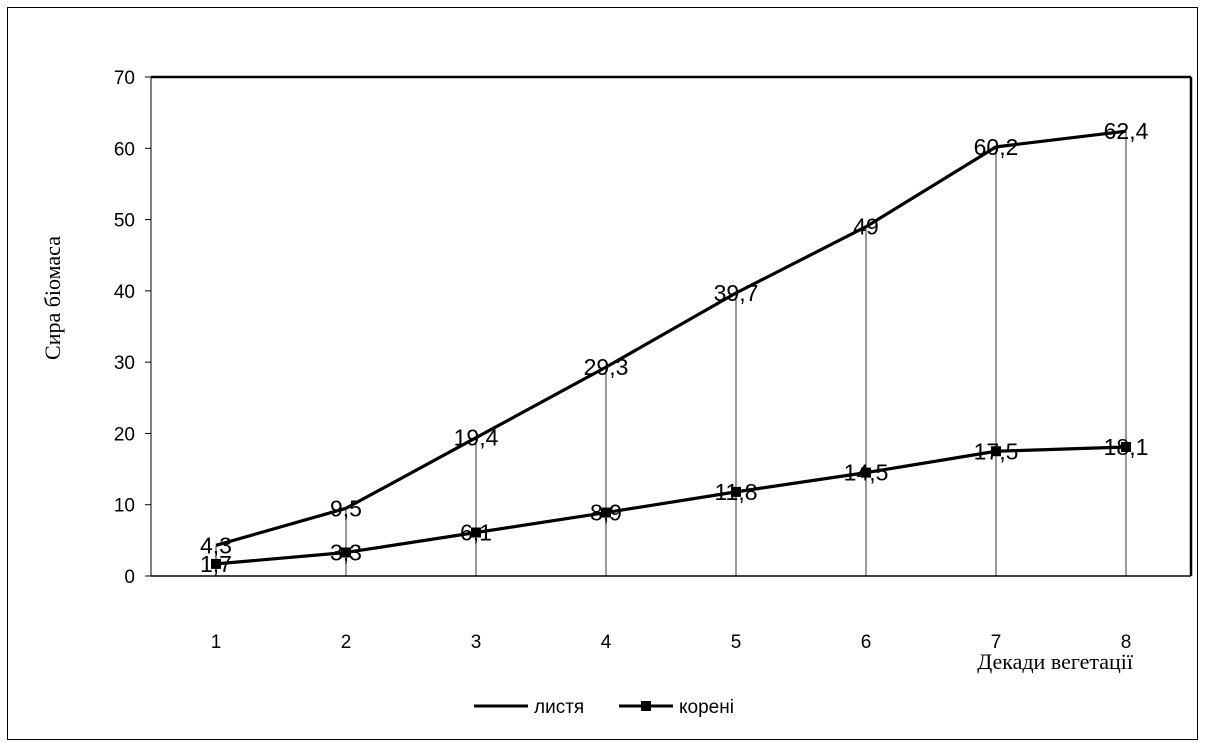 This screenshot has width=1207, height=743. Describe the element at coordinates (866, 227) in the screenshot. I see `data-label: 49` at that location.